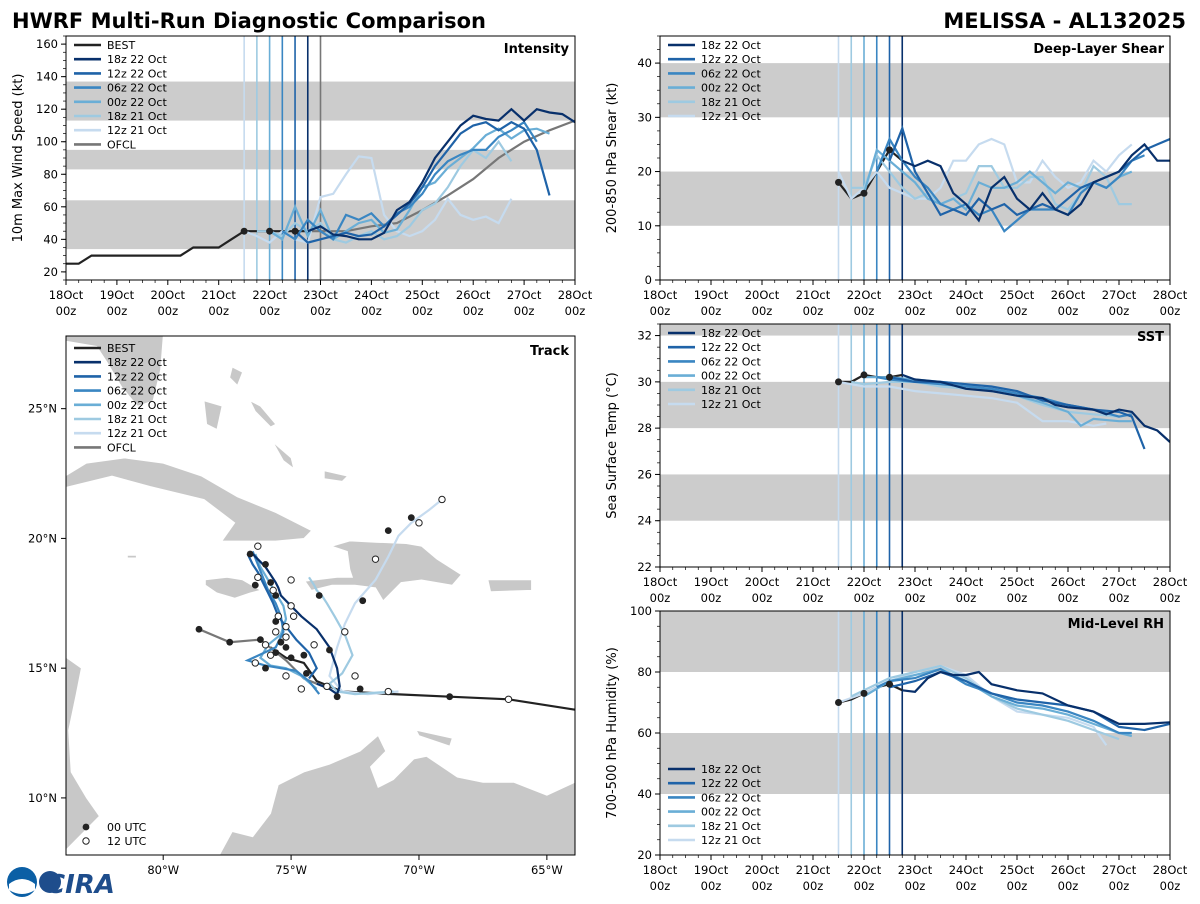 The width and height of the screenshot is (1200, 904). Describe the element at coordinates (915, 330) in the screenshot. I see `shaded-band` at that location.